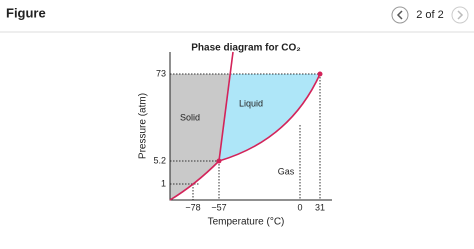 The width and height of the screenshot is (474, 249). Describe the element at coordinates (269, 117) in the screenshot. I see `liquid-region` at that location.